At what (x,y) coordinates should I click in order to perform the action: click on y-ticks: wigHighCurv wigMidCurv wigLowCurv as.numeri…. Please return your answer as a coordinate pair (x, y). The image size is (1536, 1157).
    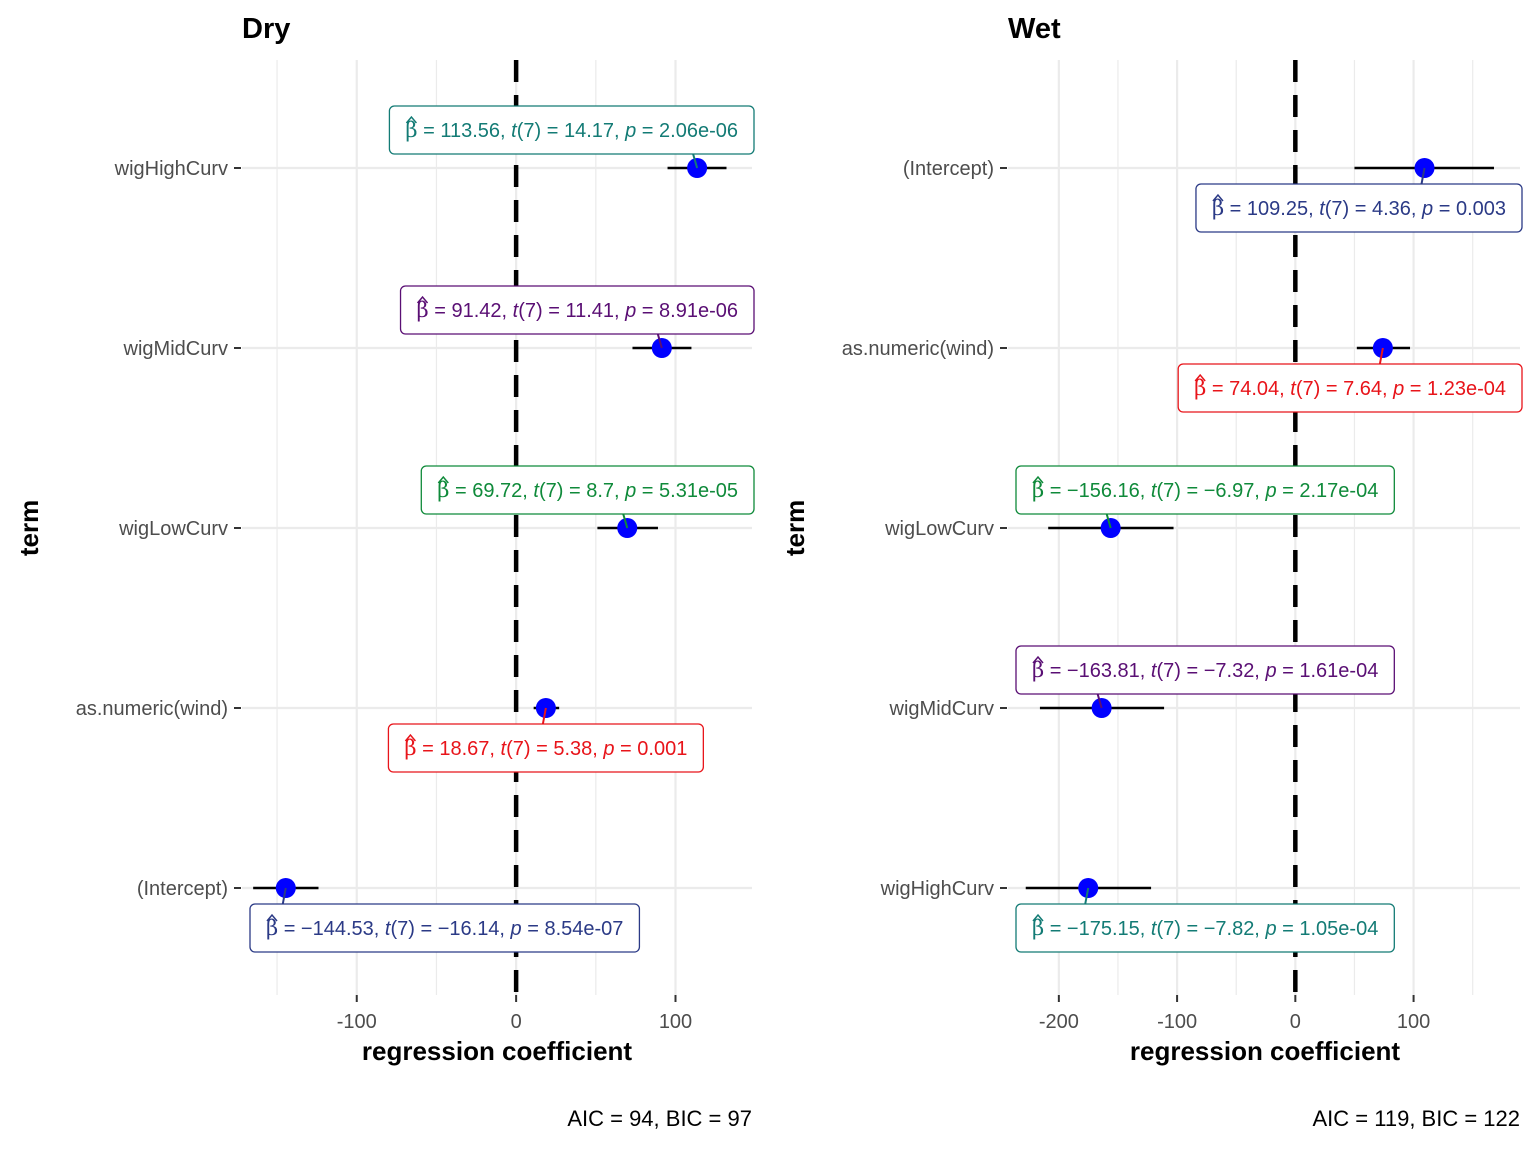
    Looking at the image, I should click on (158, 529).